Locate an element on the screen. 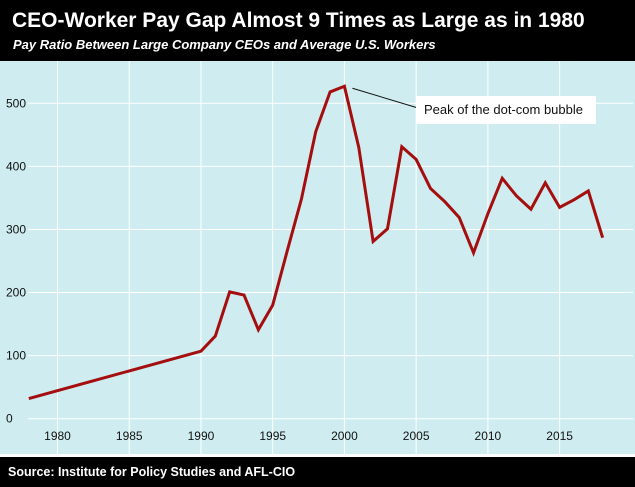 This screenshot has width=635, height=487. y-tick-label: 0 is located at coordinates (9, 419).